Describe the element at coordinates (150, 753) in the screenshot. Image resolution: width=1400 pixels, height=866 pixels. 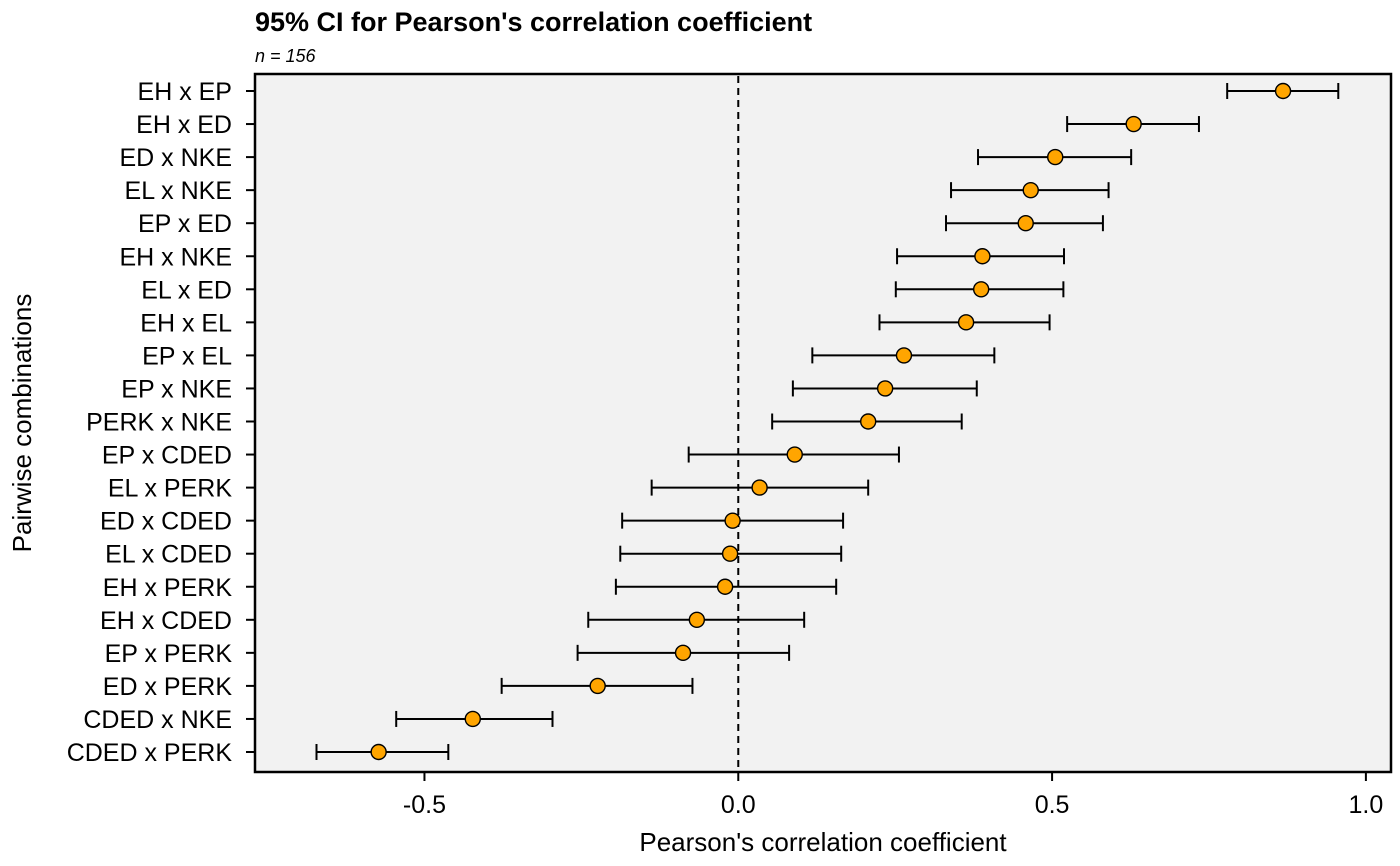
I see `y-tick-label: CDED x PERK` at that location.